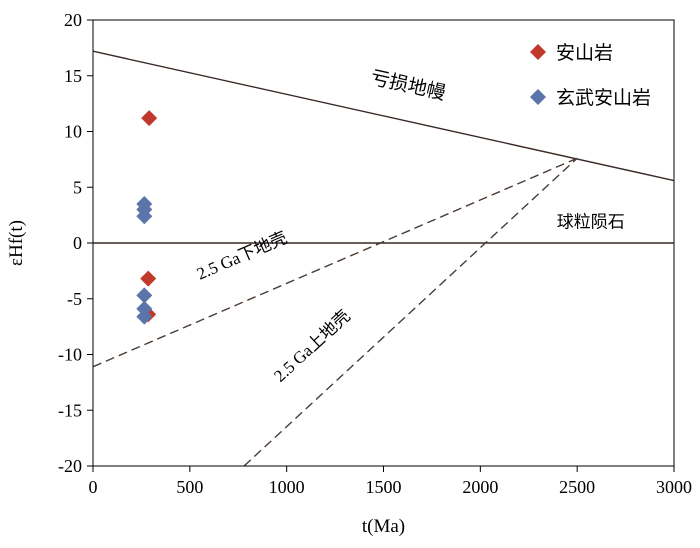  I want to click on data-points-layer, so click(147, 217).